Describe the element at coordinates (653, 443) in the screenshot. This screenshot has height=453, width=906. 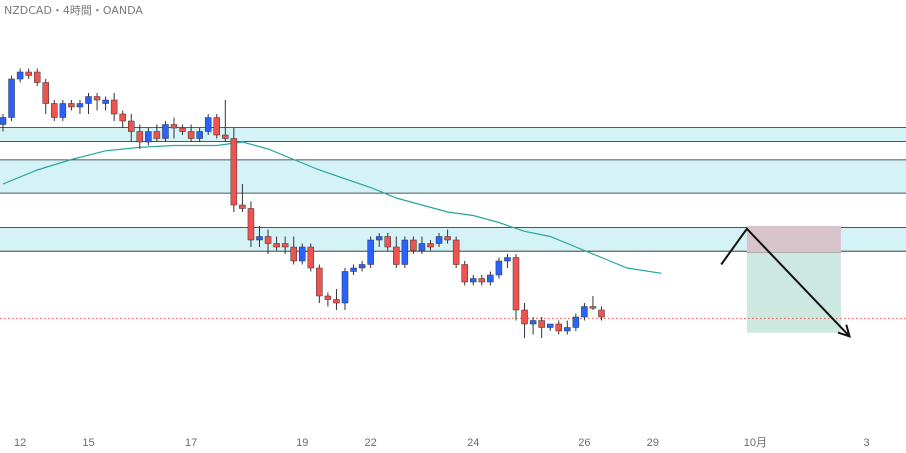
I see `x-tick-label: 29` at that location.